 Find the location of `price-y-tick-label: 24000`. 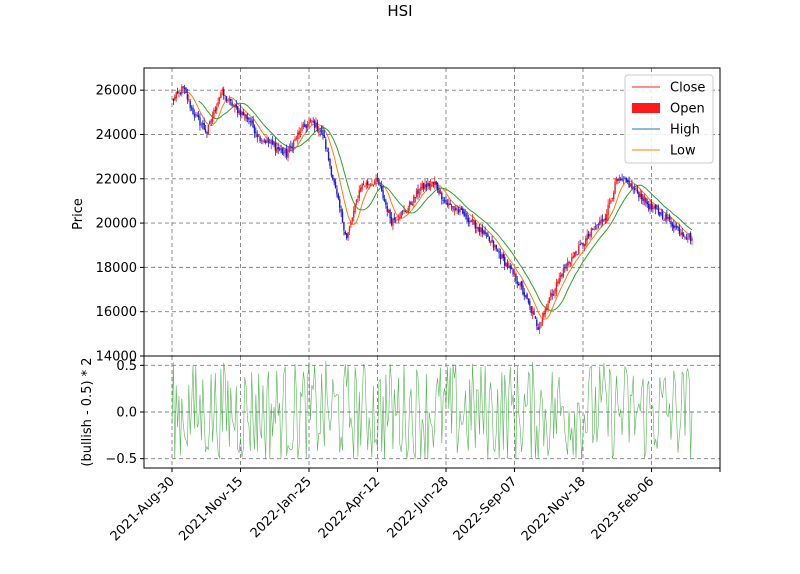

price-y-tick-label: 24000 is located at coordinates (116, 135).